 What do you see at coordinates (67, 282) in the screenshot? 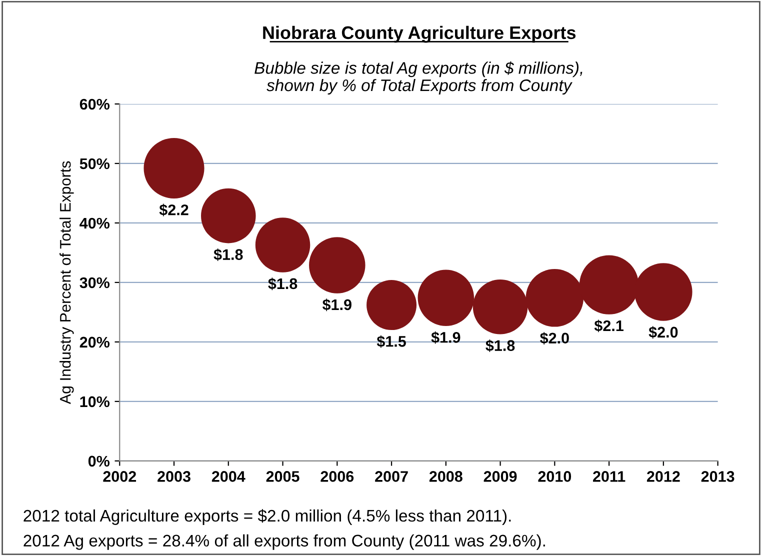
I see `y-axis-title: Ag Industry Percent of Total Exports` at bounding box center [67, 282].